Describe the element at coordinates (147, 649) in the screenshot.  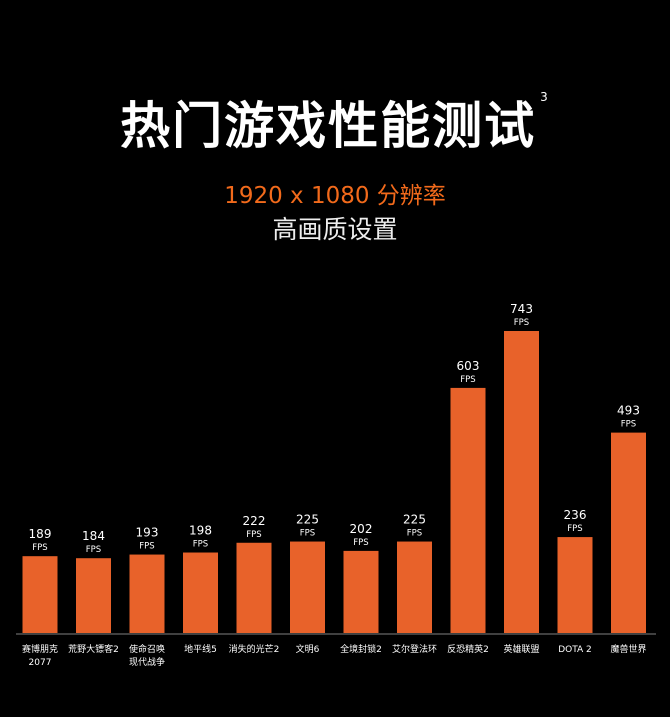
I see `x-tick-label: 使命召唤` at that location.